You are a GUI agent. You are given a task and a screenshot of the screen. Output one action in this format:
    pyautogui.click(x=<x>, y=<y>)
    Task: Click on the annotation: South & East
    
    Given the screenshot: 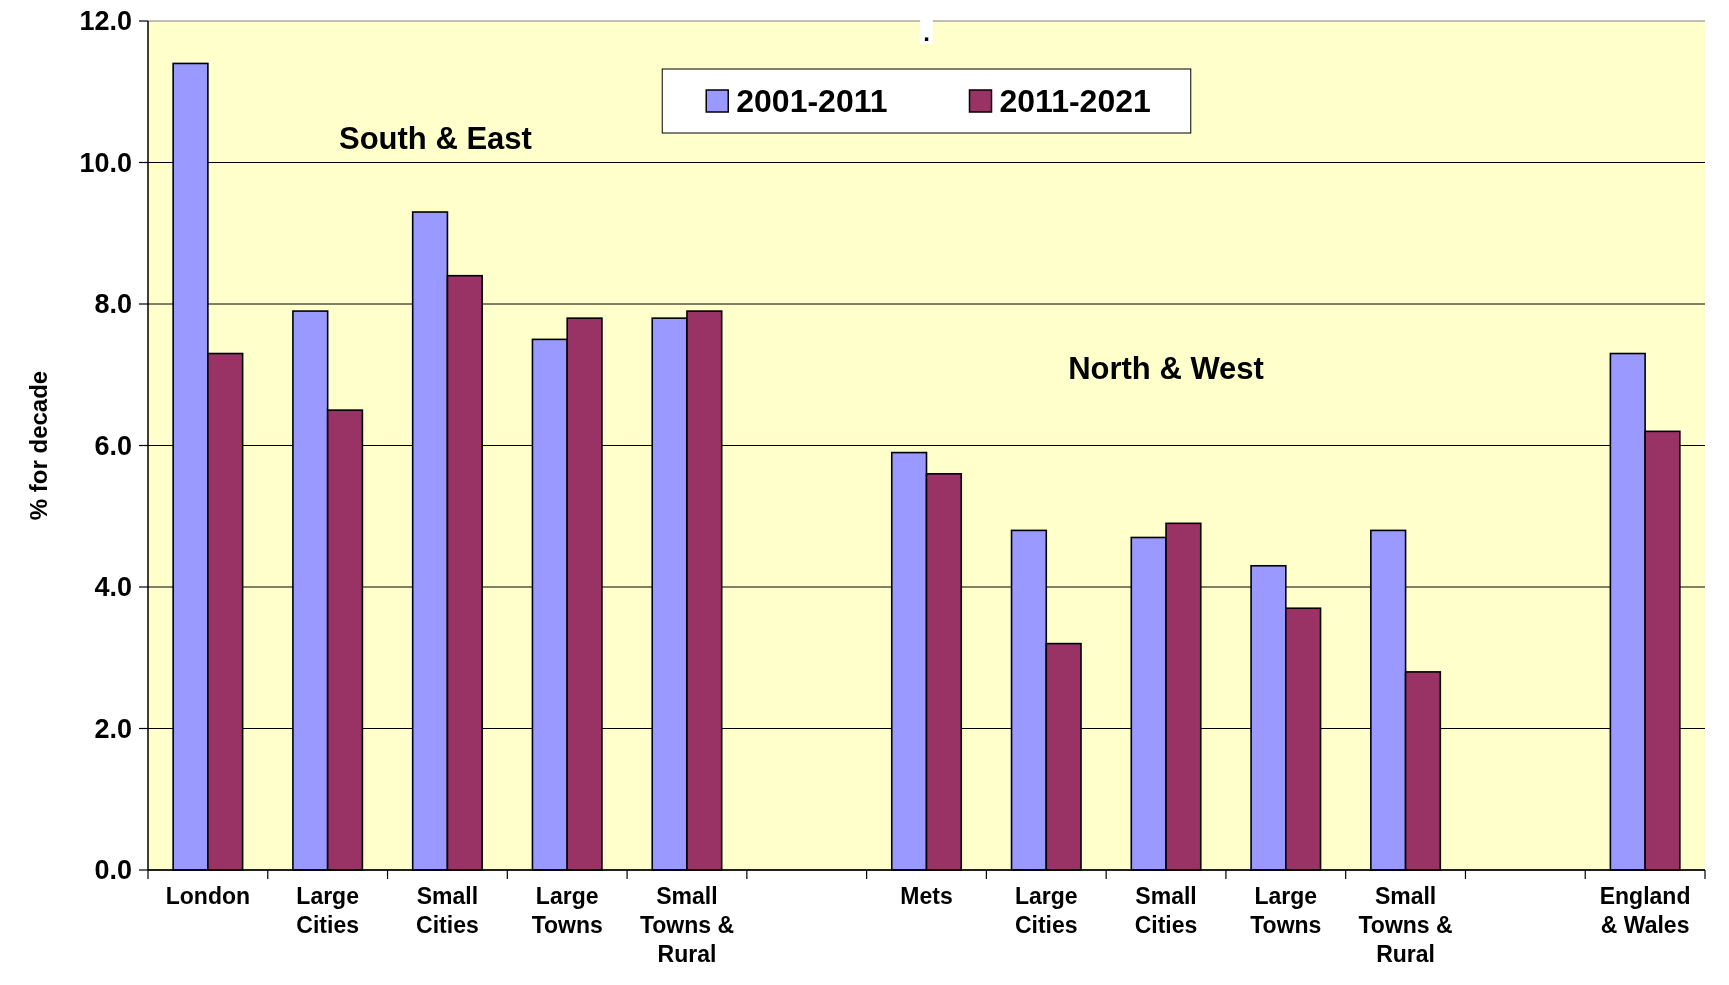 What is the action you would take?
    pyautogui.click(x=435, y=138)
    